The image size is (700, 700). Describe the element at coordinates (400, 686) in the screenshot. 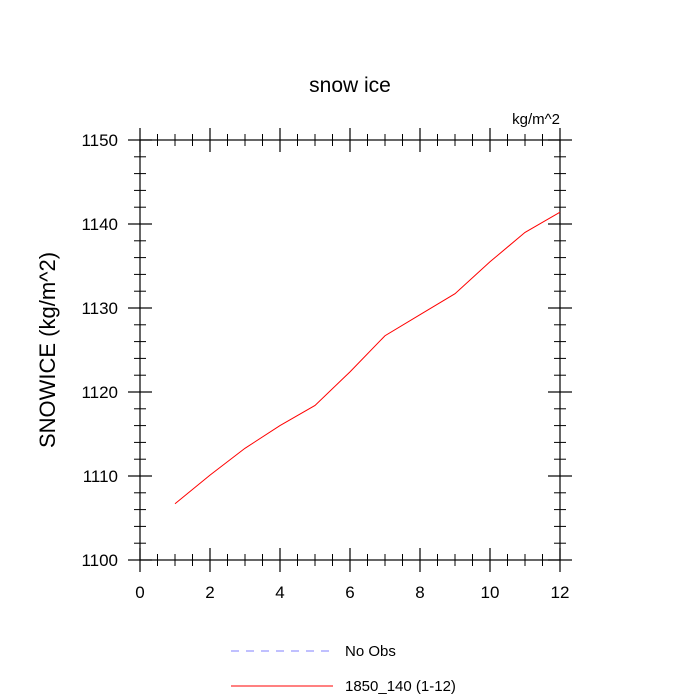

I see `legend-label: 1850_140 (1-12)` at that location.